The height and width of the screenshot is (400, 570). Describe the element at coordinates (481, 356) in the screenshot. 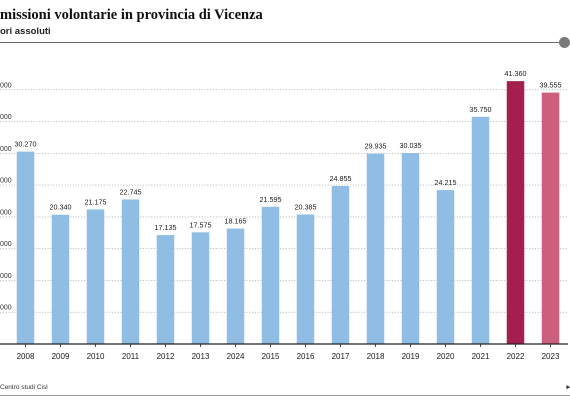

I see `x-tick-label: 2021` at that location.